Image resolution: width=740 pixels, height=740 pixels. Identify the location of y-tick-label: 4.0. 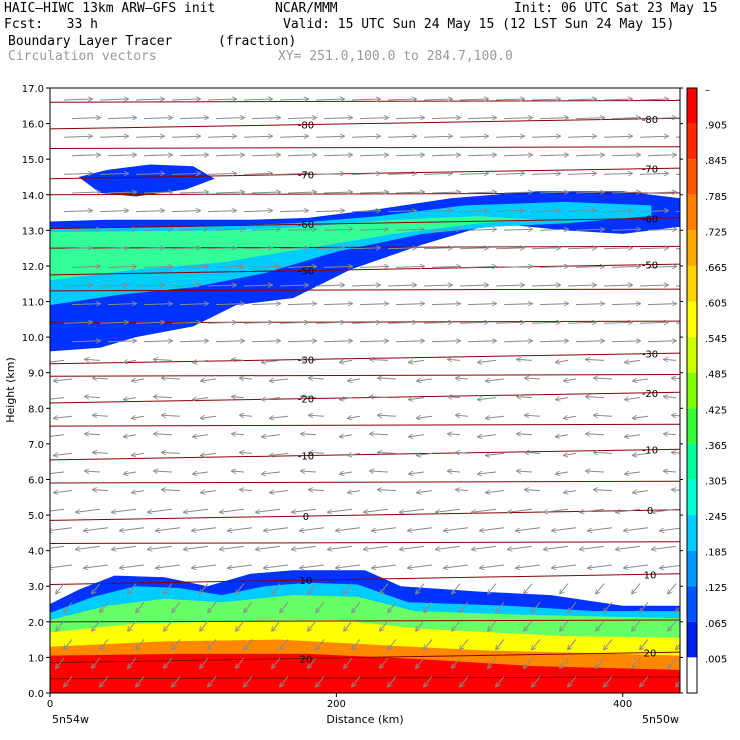
(36, 552).